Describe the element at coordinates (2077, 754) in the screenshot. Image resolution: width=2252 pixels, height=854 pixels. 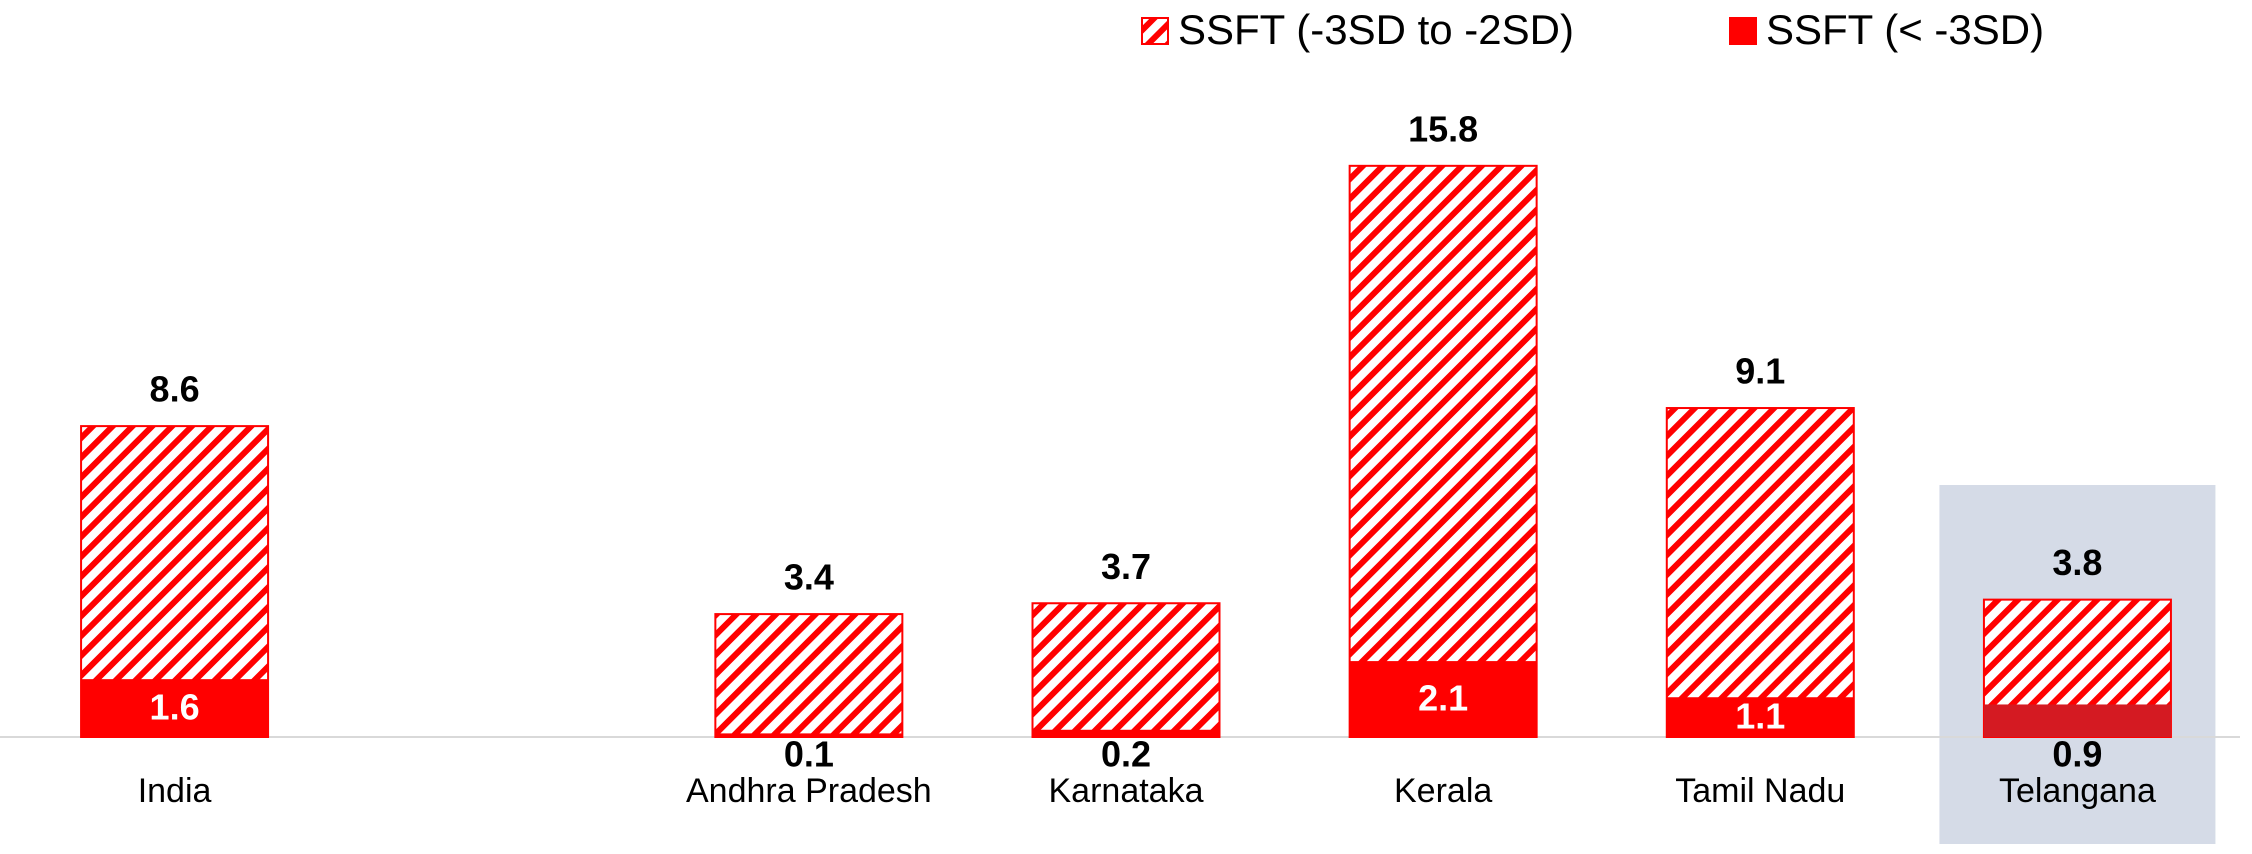
I see `value-label: 0.9` at that location.